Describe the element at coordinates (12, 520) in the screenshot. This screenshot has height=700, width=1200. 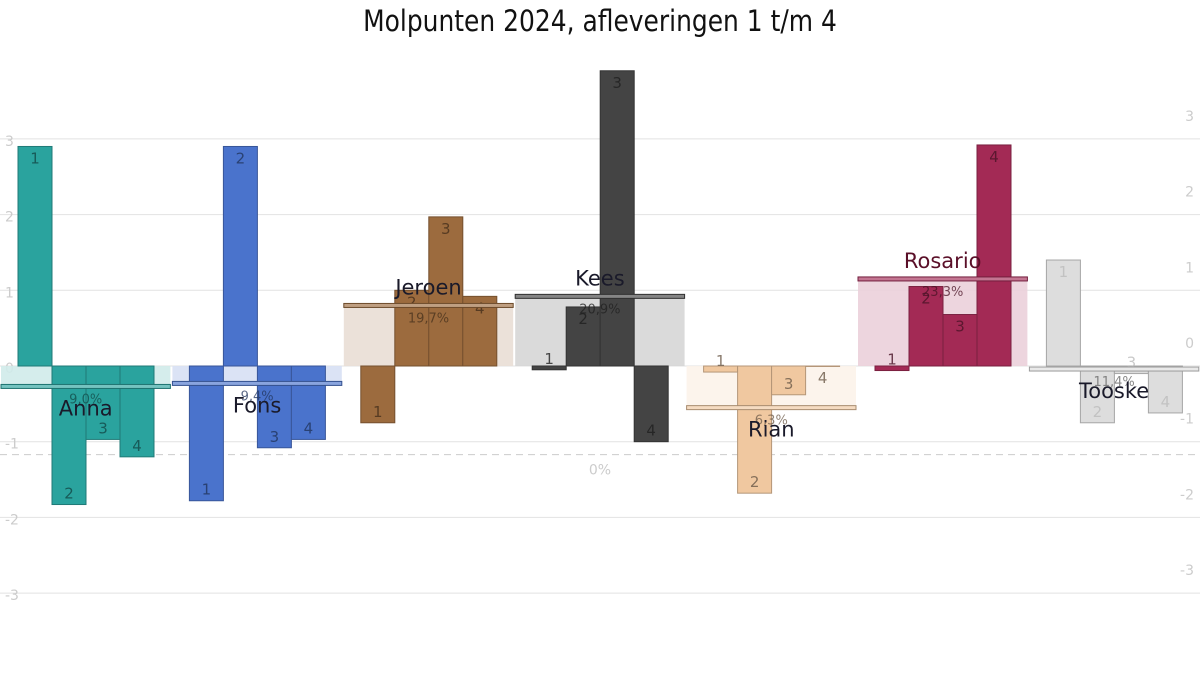
I see `y-tick-label-left: -2` at that location.